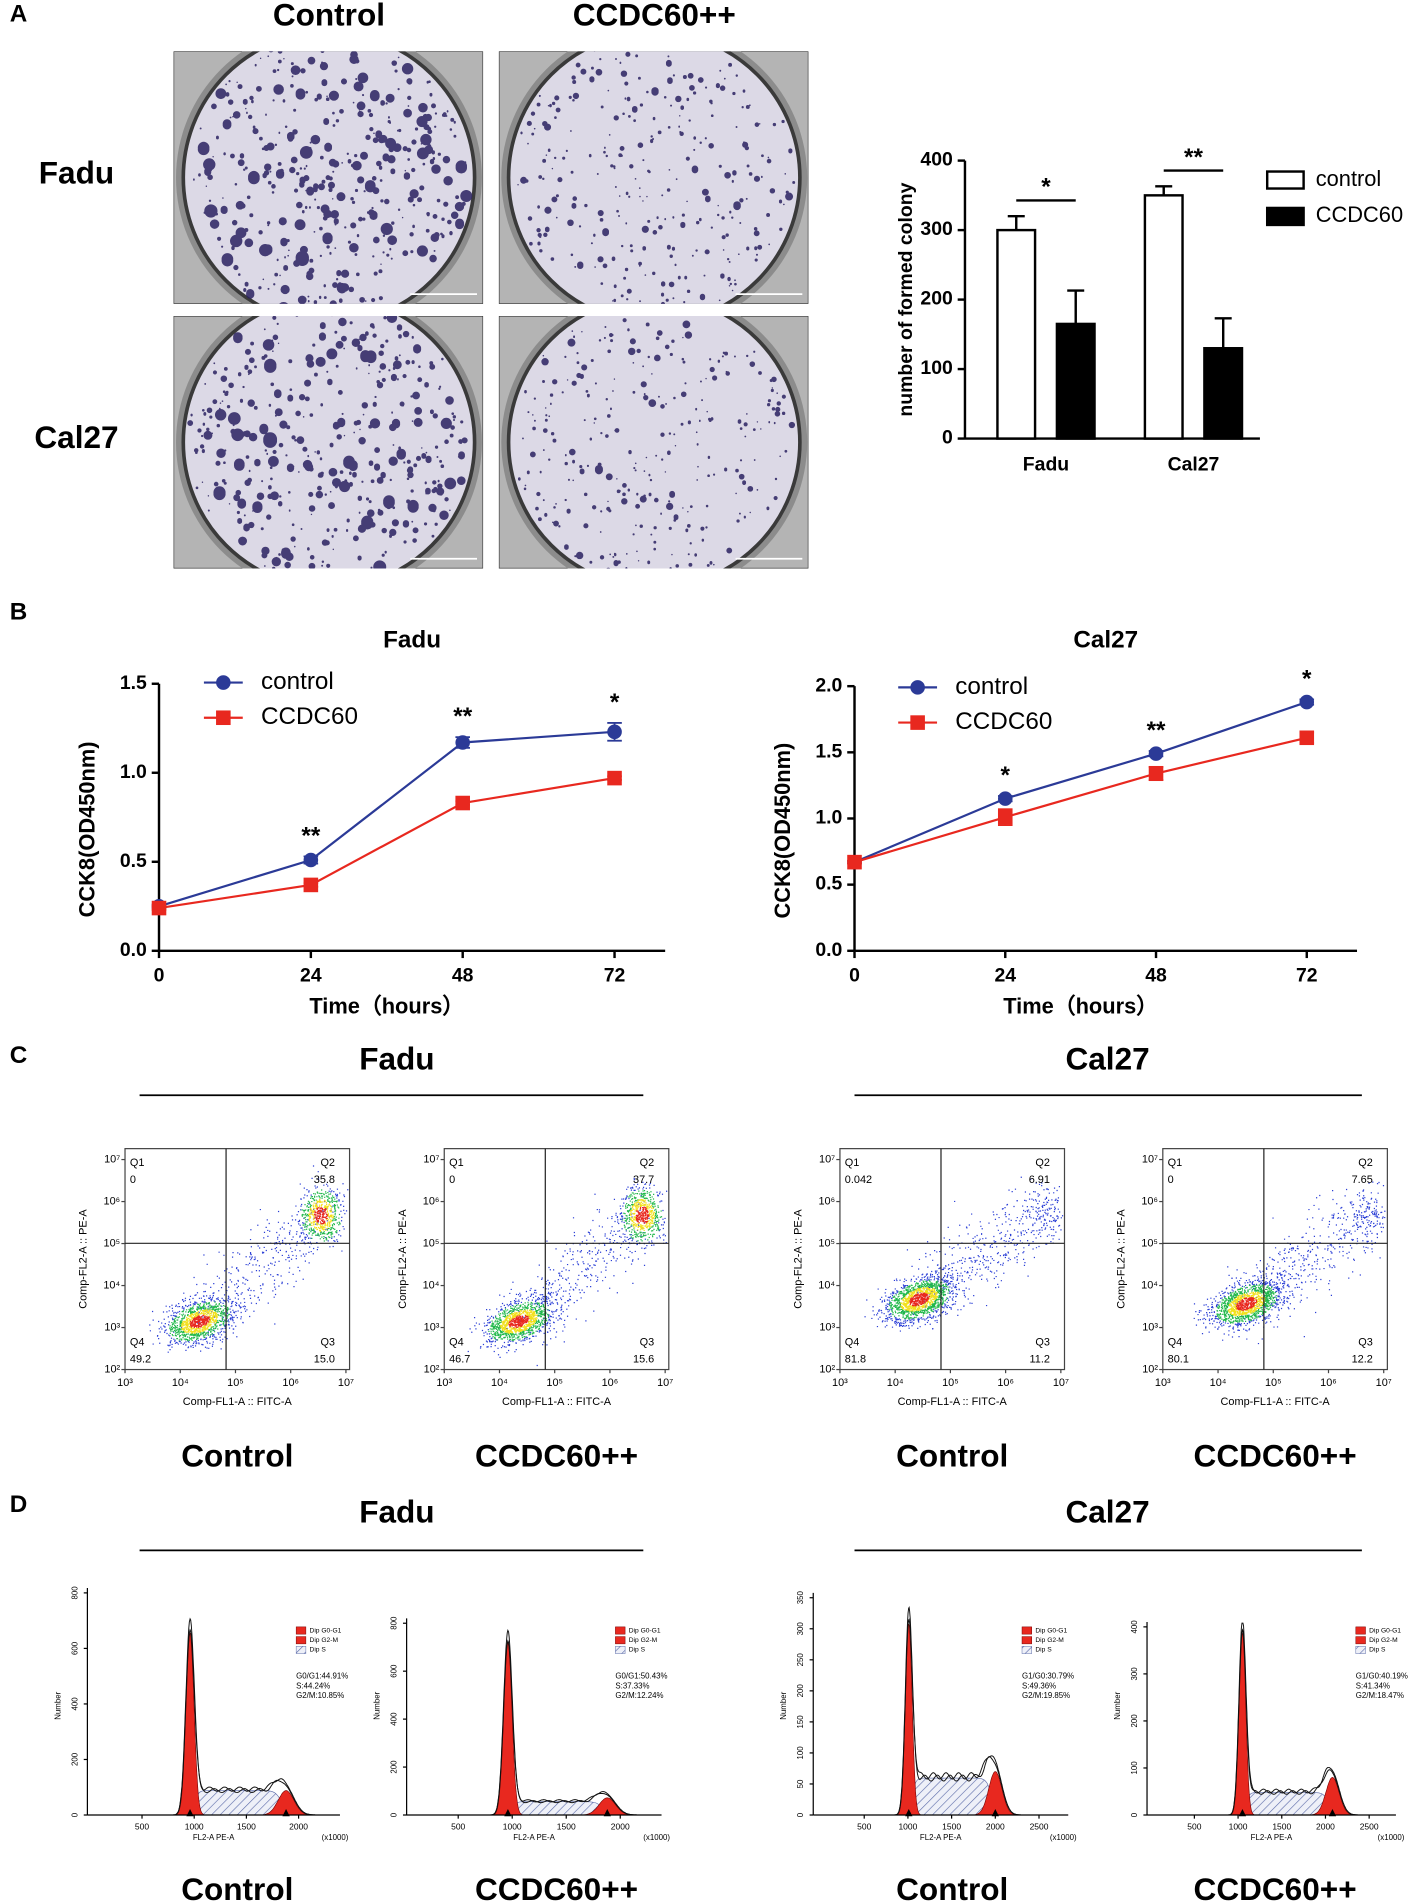  Describe the element at coordinates (533, 1729) in the screenshot. I see `phase-g0g1` at that location.